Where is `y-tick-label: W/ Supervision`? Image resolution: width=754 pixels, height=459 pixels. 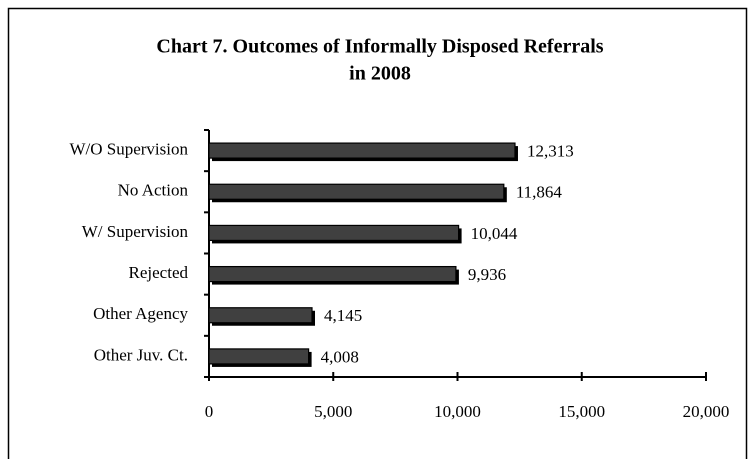
y-tick-label: W/ Supervision is located at coordinates (135, 231).